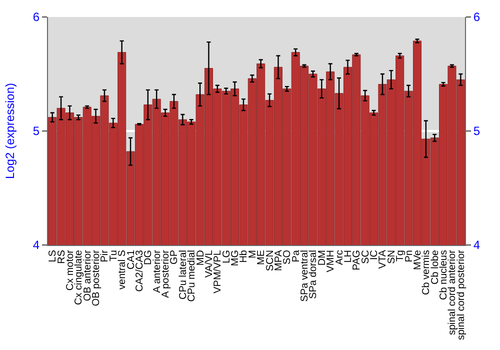 The width and height of the screenshot is (500, 350). I want to click on y-tick-label: 6, so click(36, 17).